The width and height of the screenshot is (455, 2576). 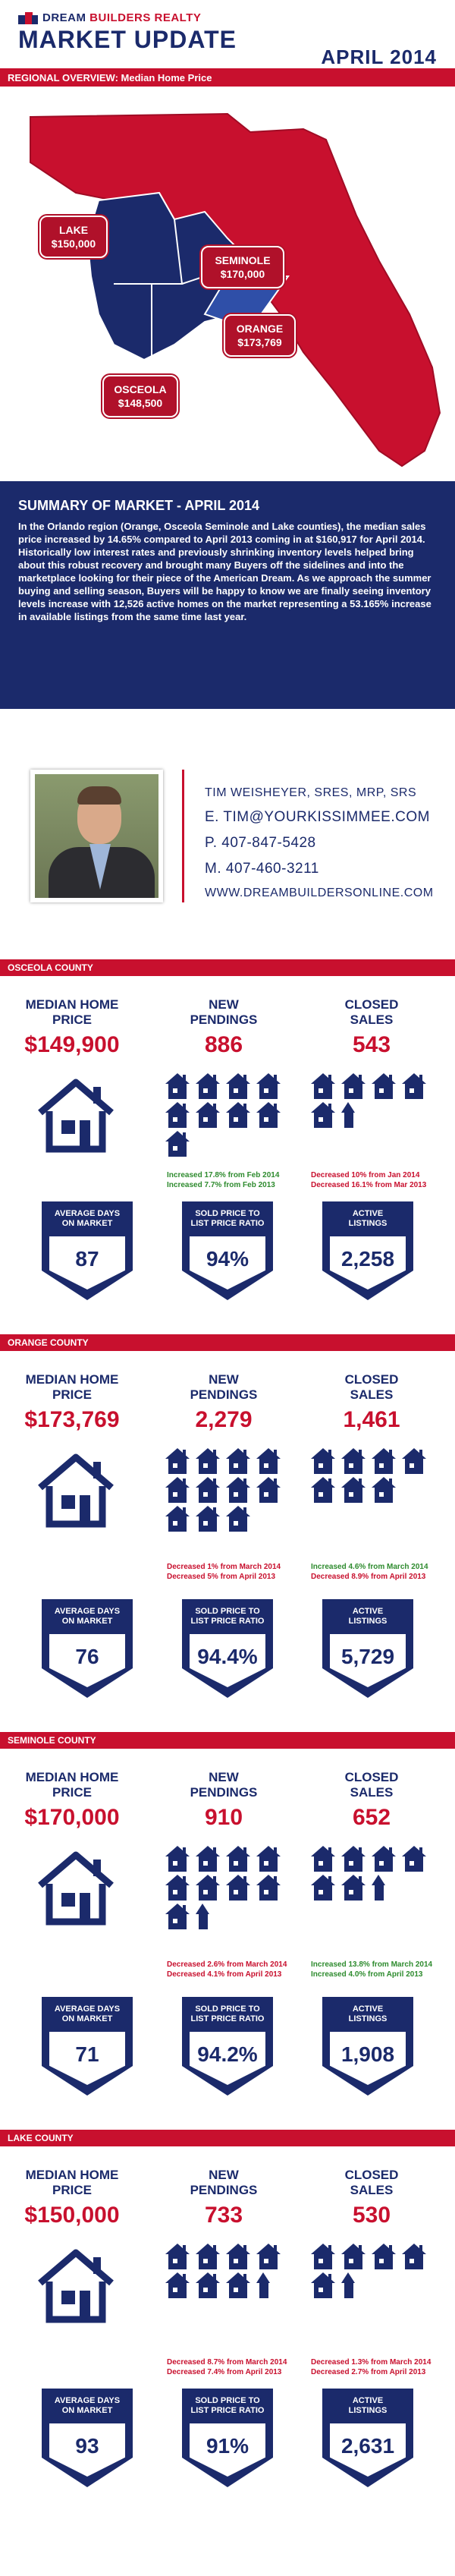 What do you see at coordinates (183, 836) in the screenshot?
I see `divider` at bounding box center [183, 836].